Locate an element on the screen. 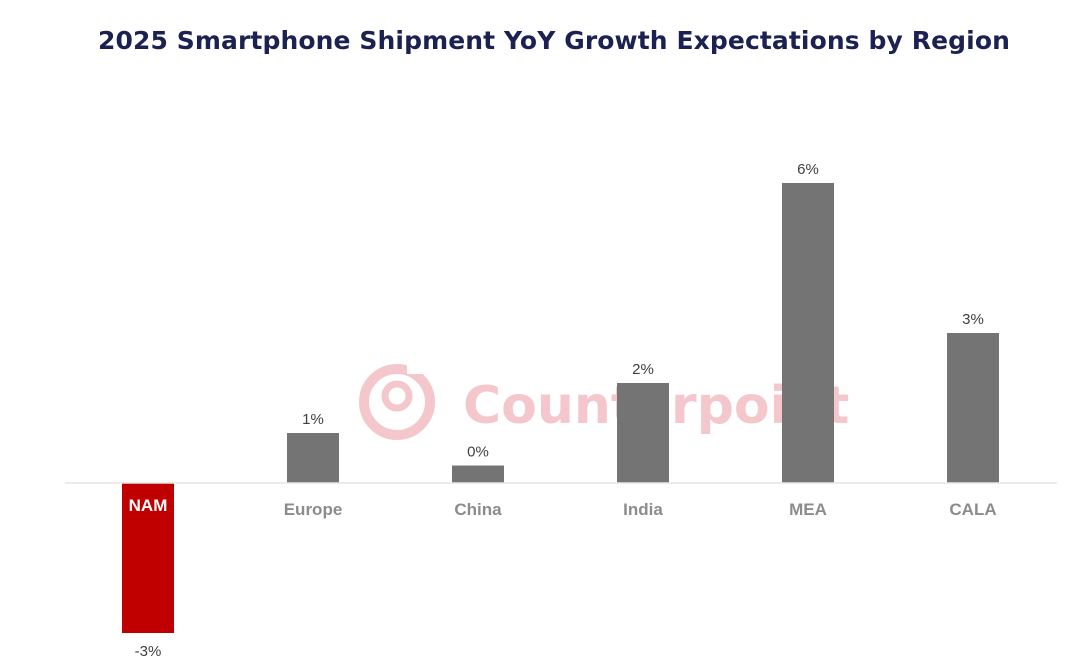 The width and height of the screenshot is (1079, 669). category-label-india: India is located at coordinates (643, 509).